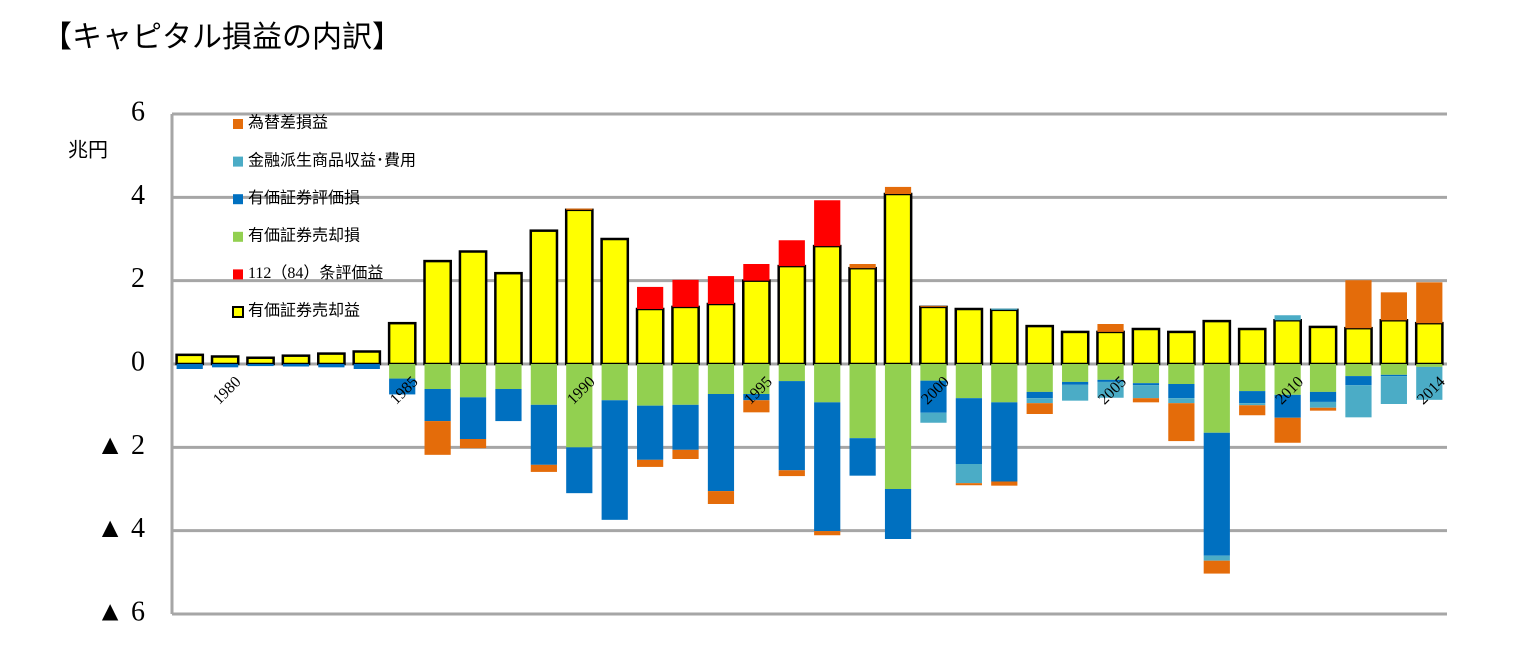  Describe the element at coordinates (120, 528) in the screenshot. I see `y-tick-label: ▲ 4` at that location.